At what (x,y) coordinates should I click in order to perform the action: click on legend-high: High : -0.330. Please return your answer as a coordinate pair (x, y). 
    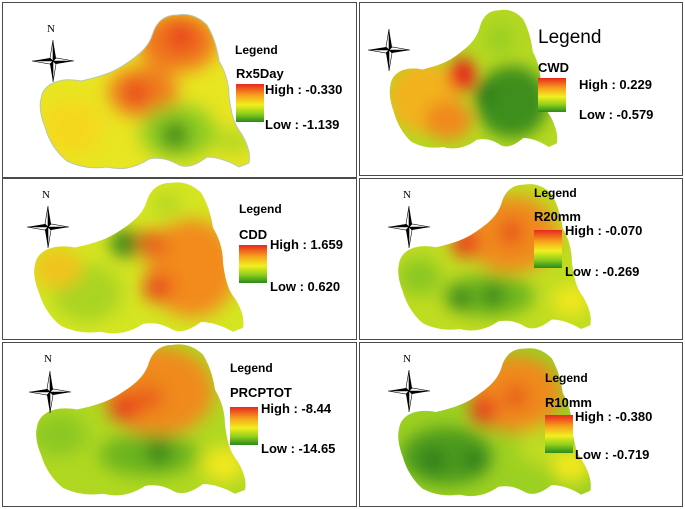
    Looking at the image, I should click on (304, 89).